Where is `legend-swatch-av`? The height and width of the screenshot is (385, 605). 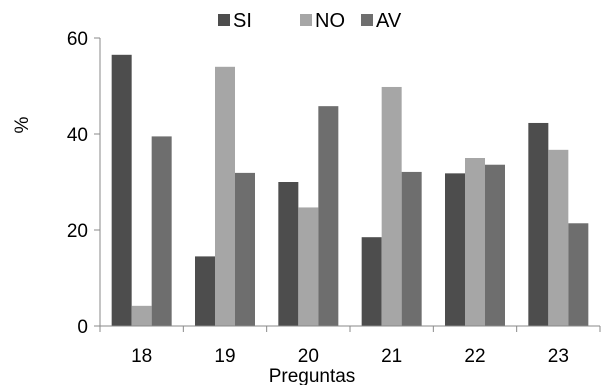
legend-swatch-av is located at coordinates (367, 20).